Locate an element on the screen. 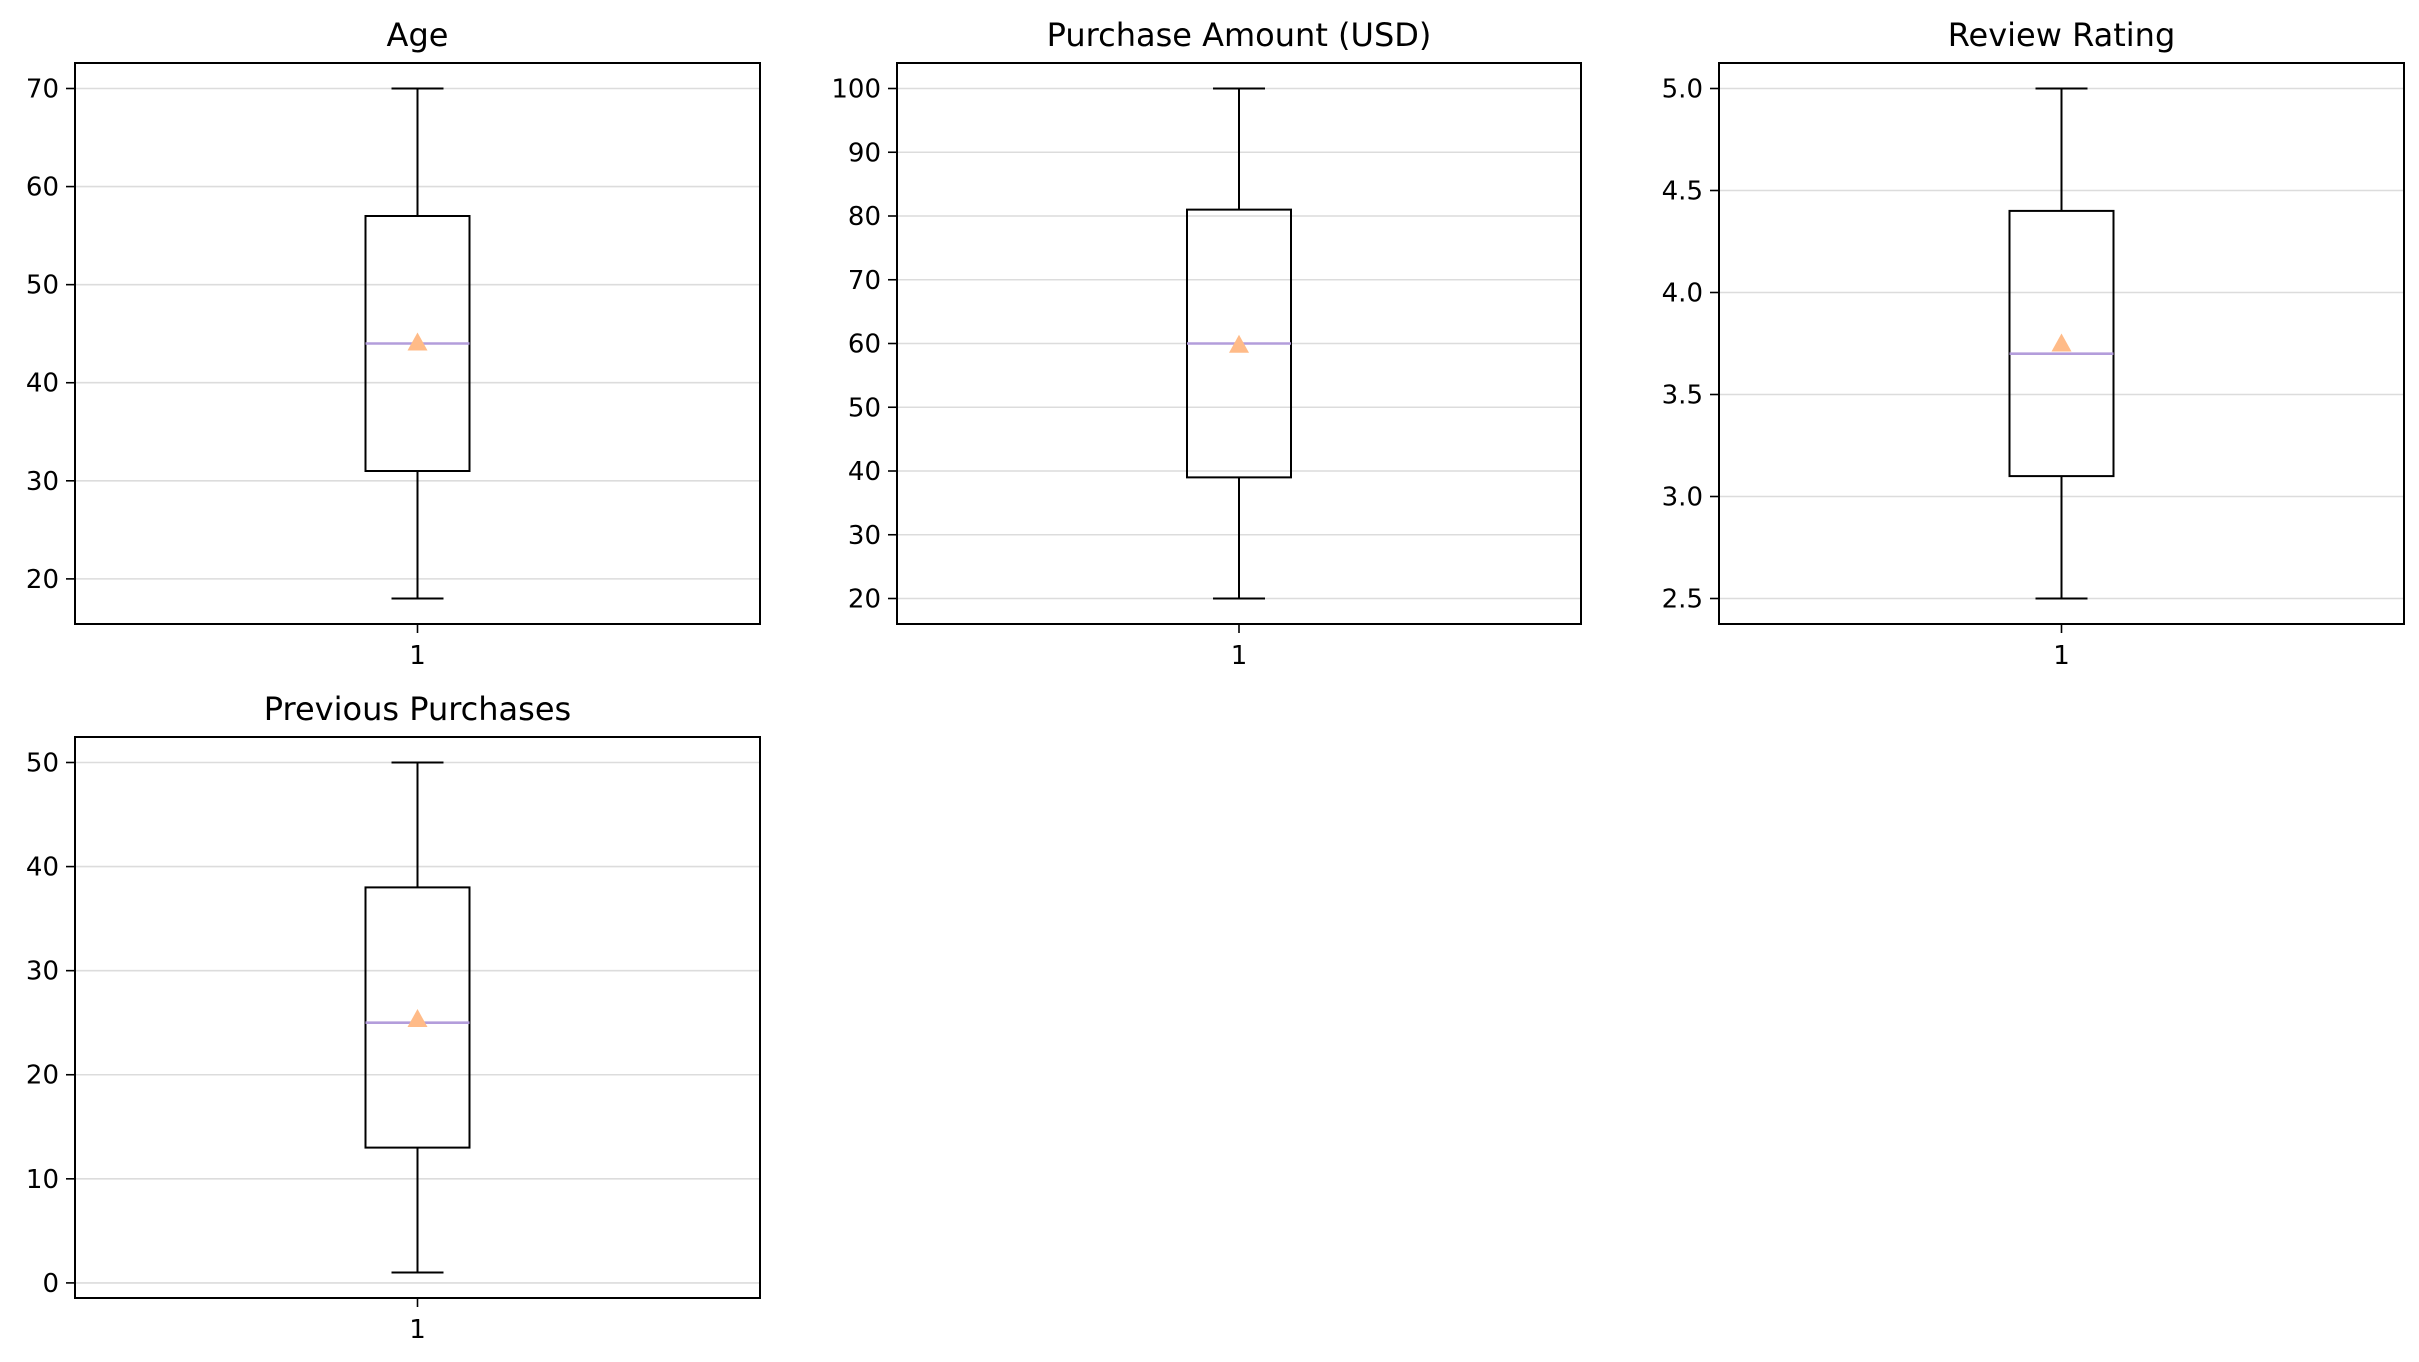 The width and height of the screenshot is (2419, 1362). y-tick-label: 3.5 is located at coordinates (1682, 396).